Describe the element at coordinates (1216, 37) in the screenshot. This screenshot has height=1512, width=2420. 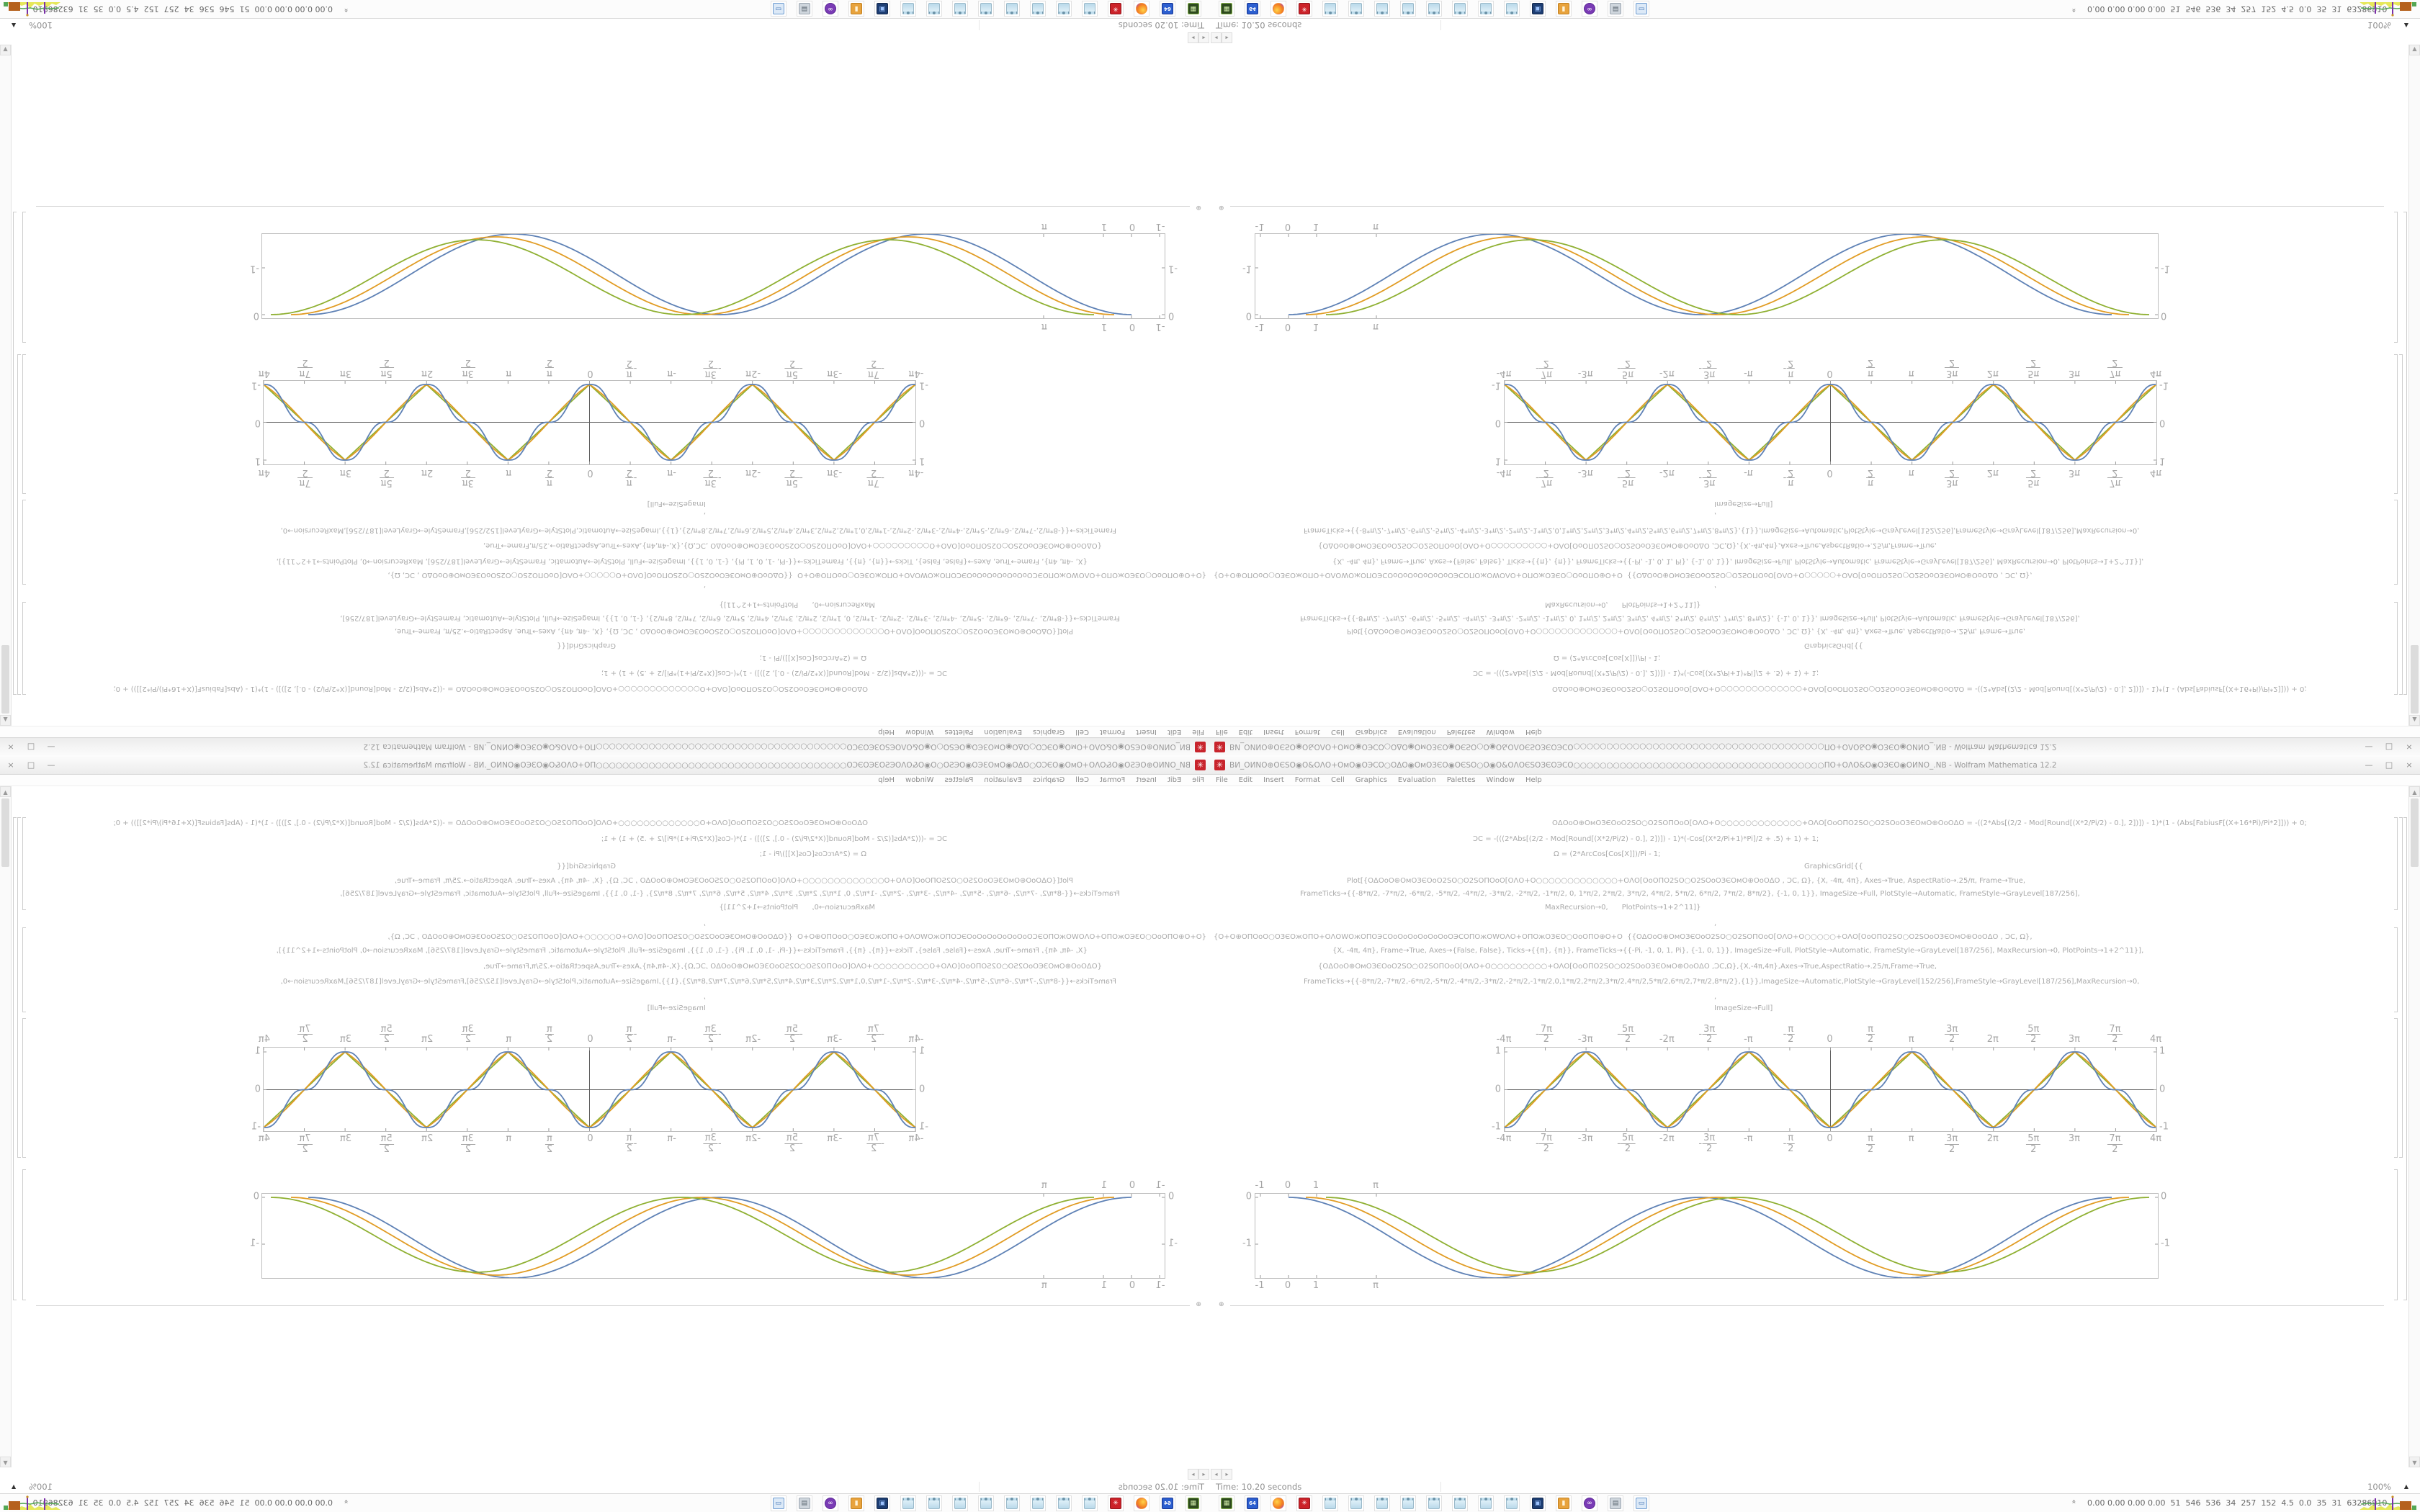
I see `scroll-left-icon: ◂` at that location.